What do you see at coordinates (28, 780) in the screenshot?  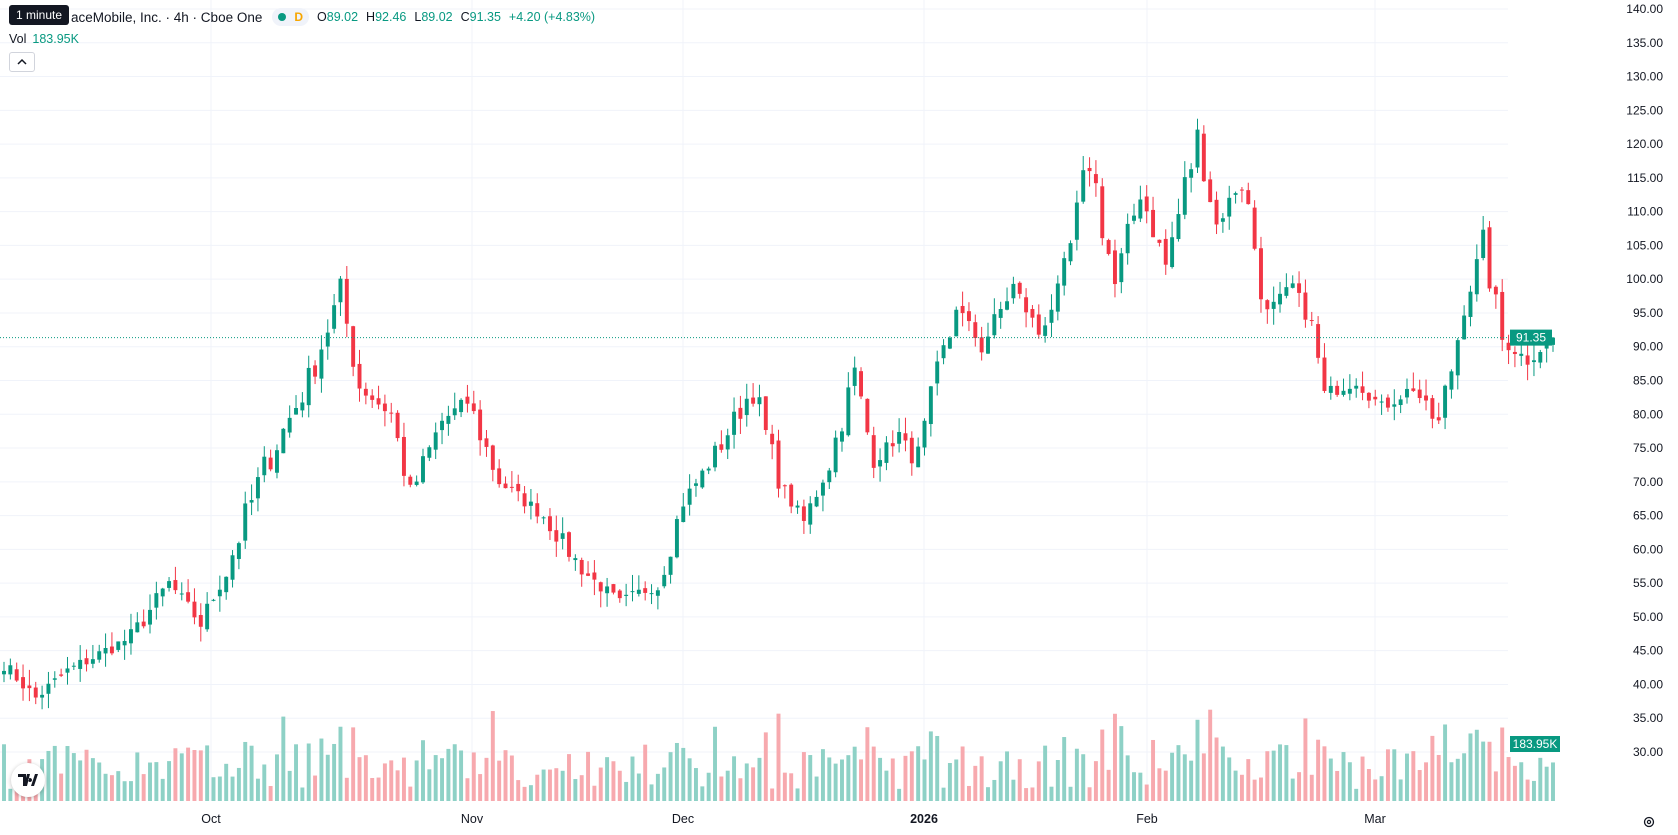 I see `tradingview-logo` at bounding box center [28, 780].